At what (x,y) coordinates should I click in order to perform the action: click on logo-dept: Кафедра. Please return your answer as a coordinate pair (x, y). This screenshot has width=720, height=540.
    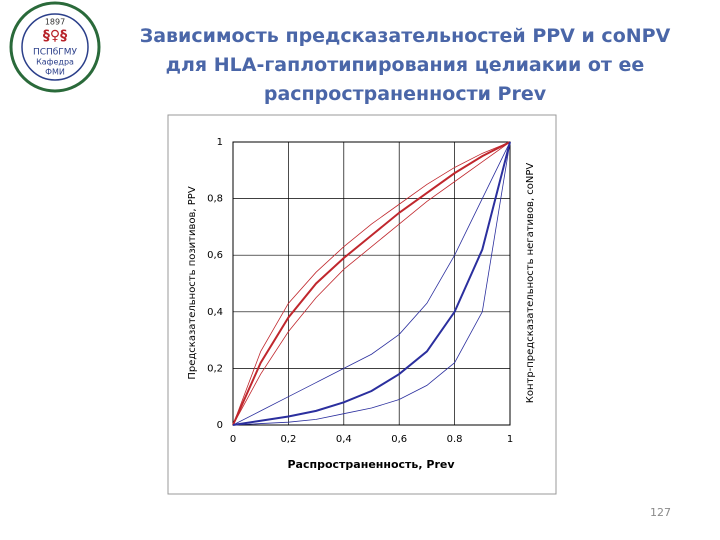
    Looking at the image, I should click on (55, 62).